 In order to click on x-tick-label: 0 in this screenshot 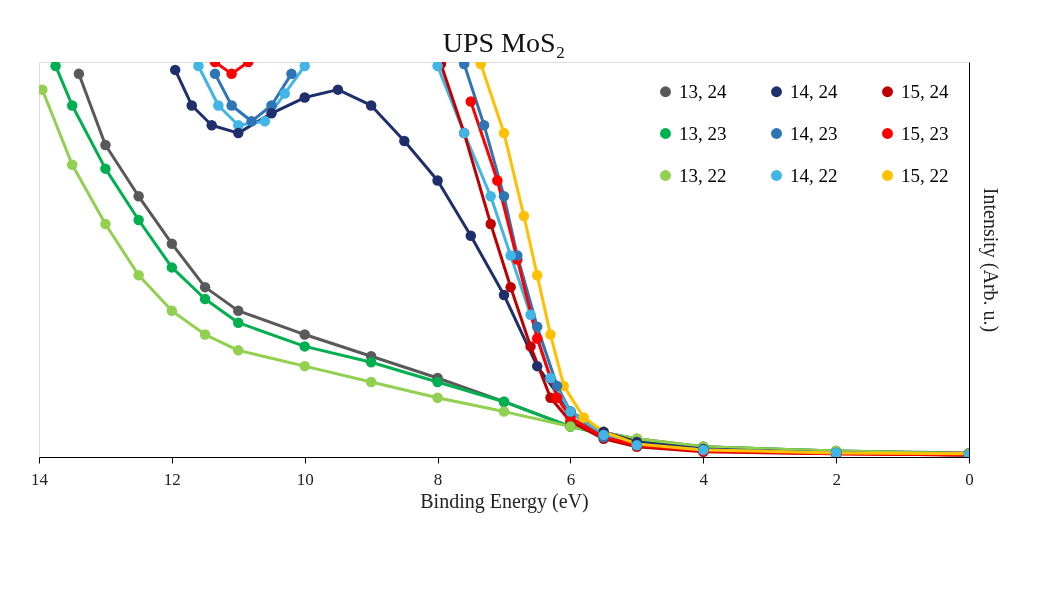, I will do `click(969, 479)`.